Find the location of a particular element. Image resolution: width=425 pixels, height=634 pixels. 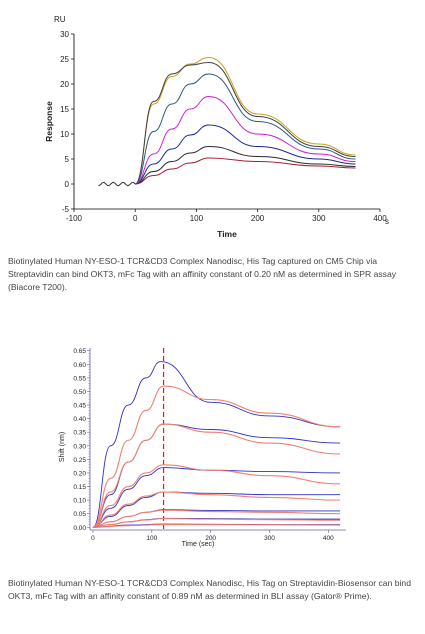

bli-y-tick-label: 0.25 is located at coordinates (79, 460).